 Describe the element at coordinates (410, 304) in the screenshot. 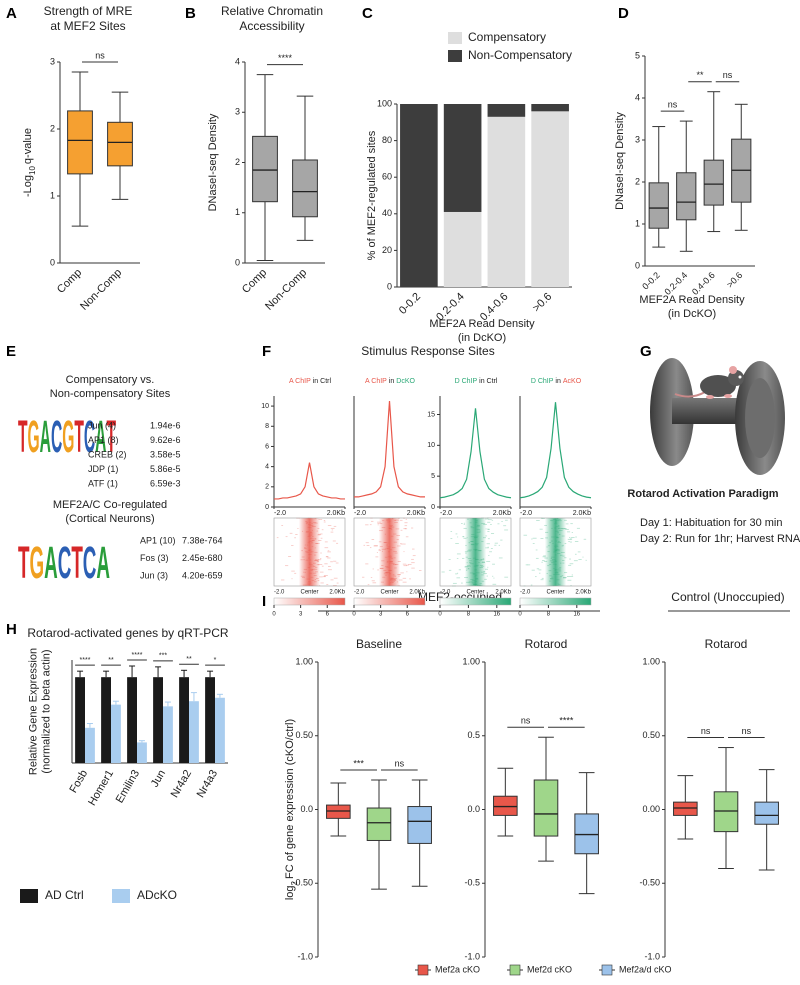

I see `x-tick-label: 0-0.2` at that location.